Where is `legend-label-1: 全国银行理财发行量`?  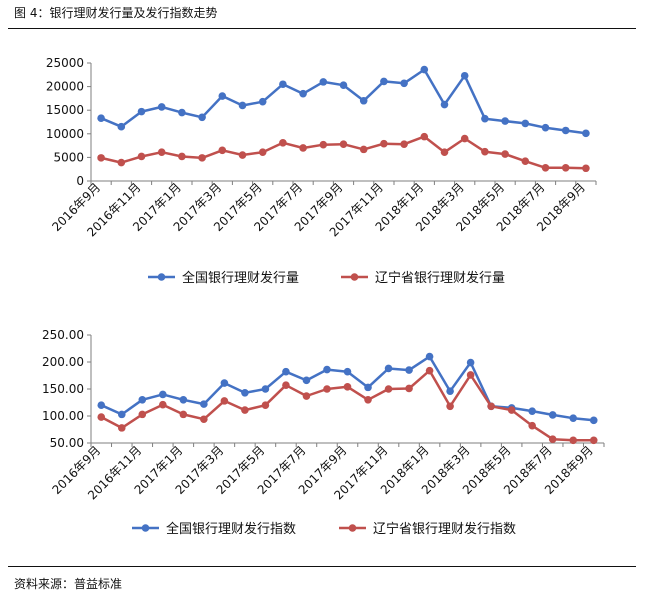 legend-label-1: 全国银行理财发行量 is located at coordinates (240, 278).